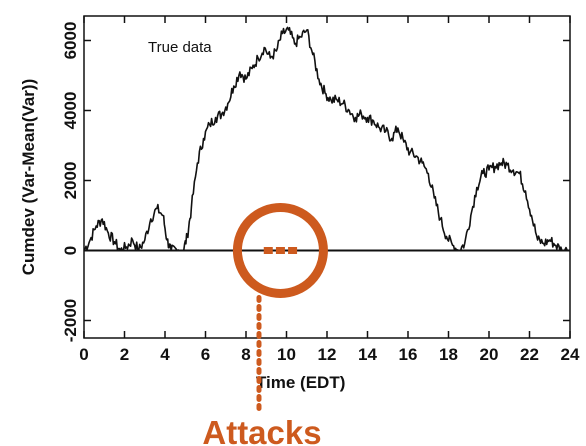 The height and width of the screenshot is (446, 586). I want to click on x-tick-label: 10, so click(286, 354).